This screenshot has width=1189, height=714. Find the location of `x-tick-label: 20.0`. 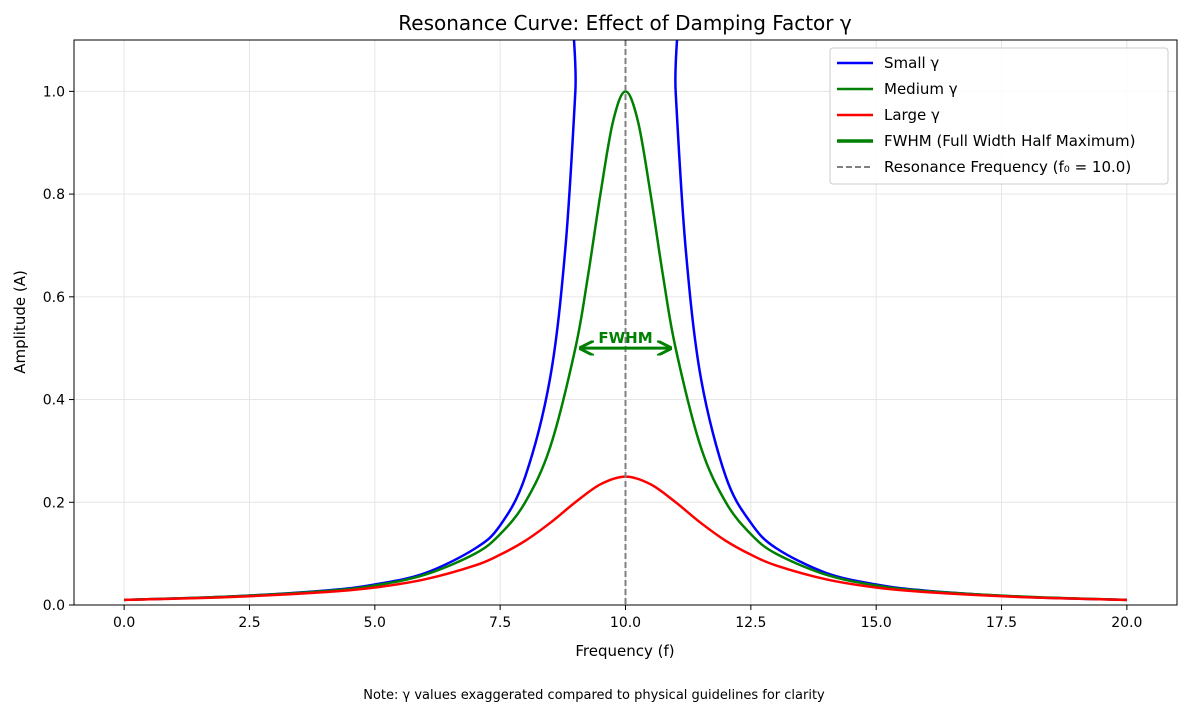

x-tick-label: 20.0 is located at coordinates (1126, 623).